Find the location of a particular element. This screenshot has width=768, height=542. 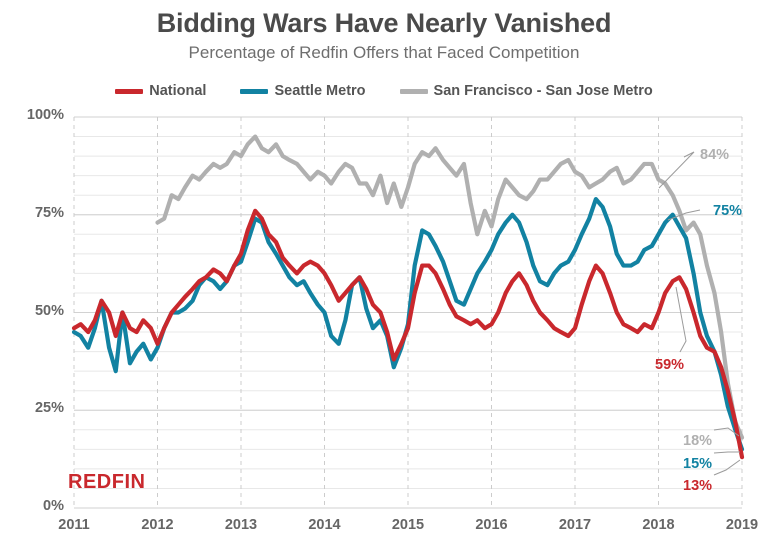

redfin-logo: Redfin is located at coordinates (107, 479).